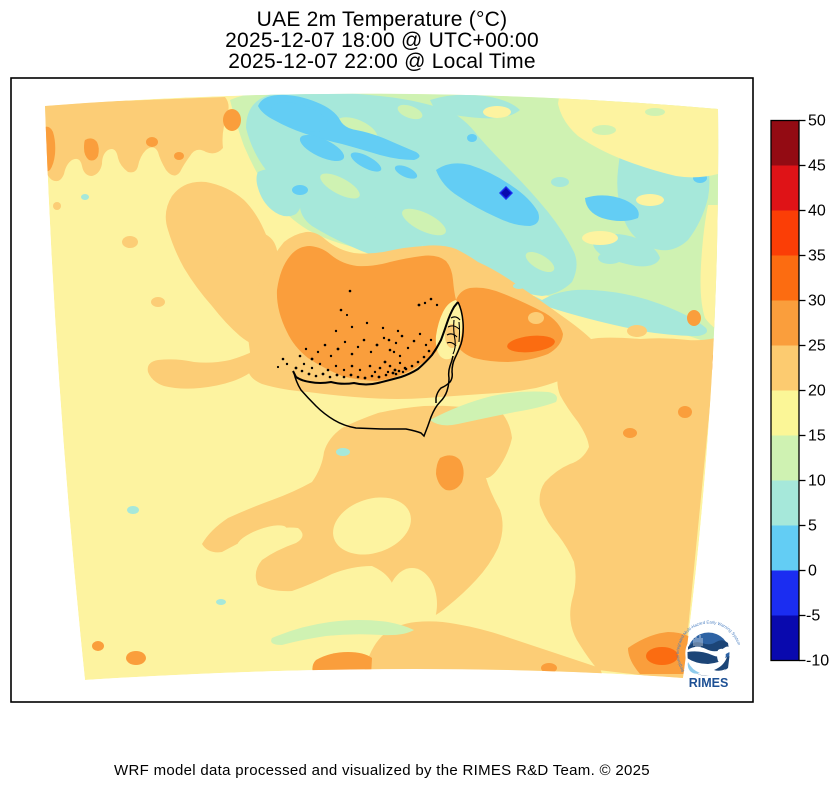 This screenshot has height=788, width=840. Describe the element at coordinates (817, 346) in the screenshot. I see `svg-text: 25` at that location.